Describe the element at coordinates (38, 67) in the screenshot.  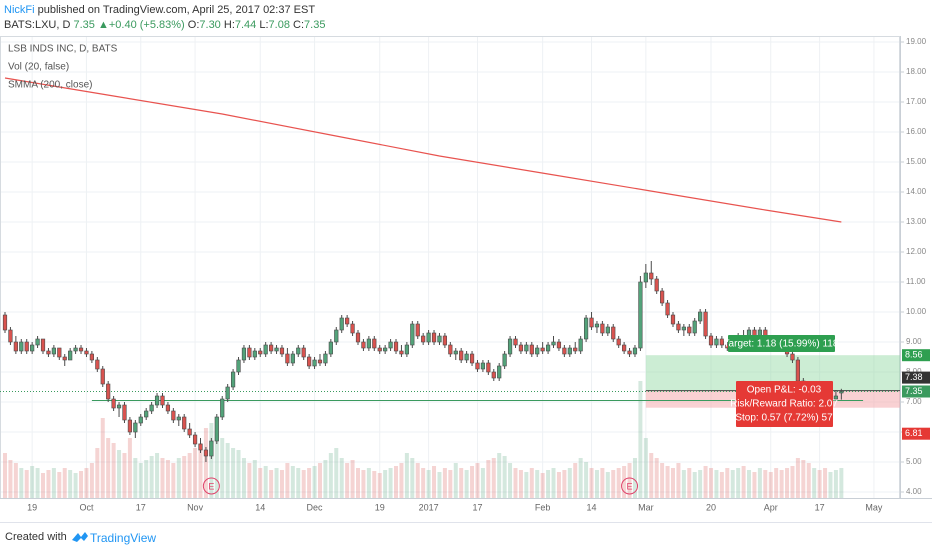
I see `legend-entry: Vol (20, false)` at that location.